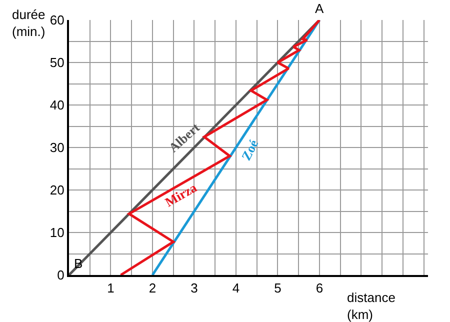 The width and height of the screenshot is (450, 322). Describe the element at coordinates (236, 288) in the screenshot. I see `x-tick-label: 4` at that location.